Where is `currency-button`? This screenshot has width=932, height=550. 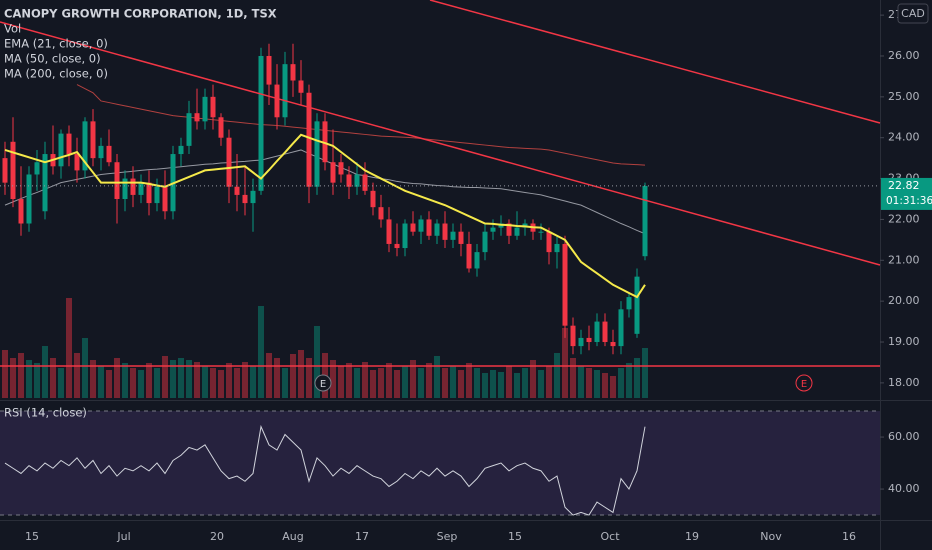 currency-button is located at coordinates (913, 13).